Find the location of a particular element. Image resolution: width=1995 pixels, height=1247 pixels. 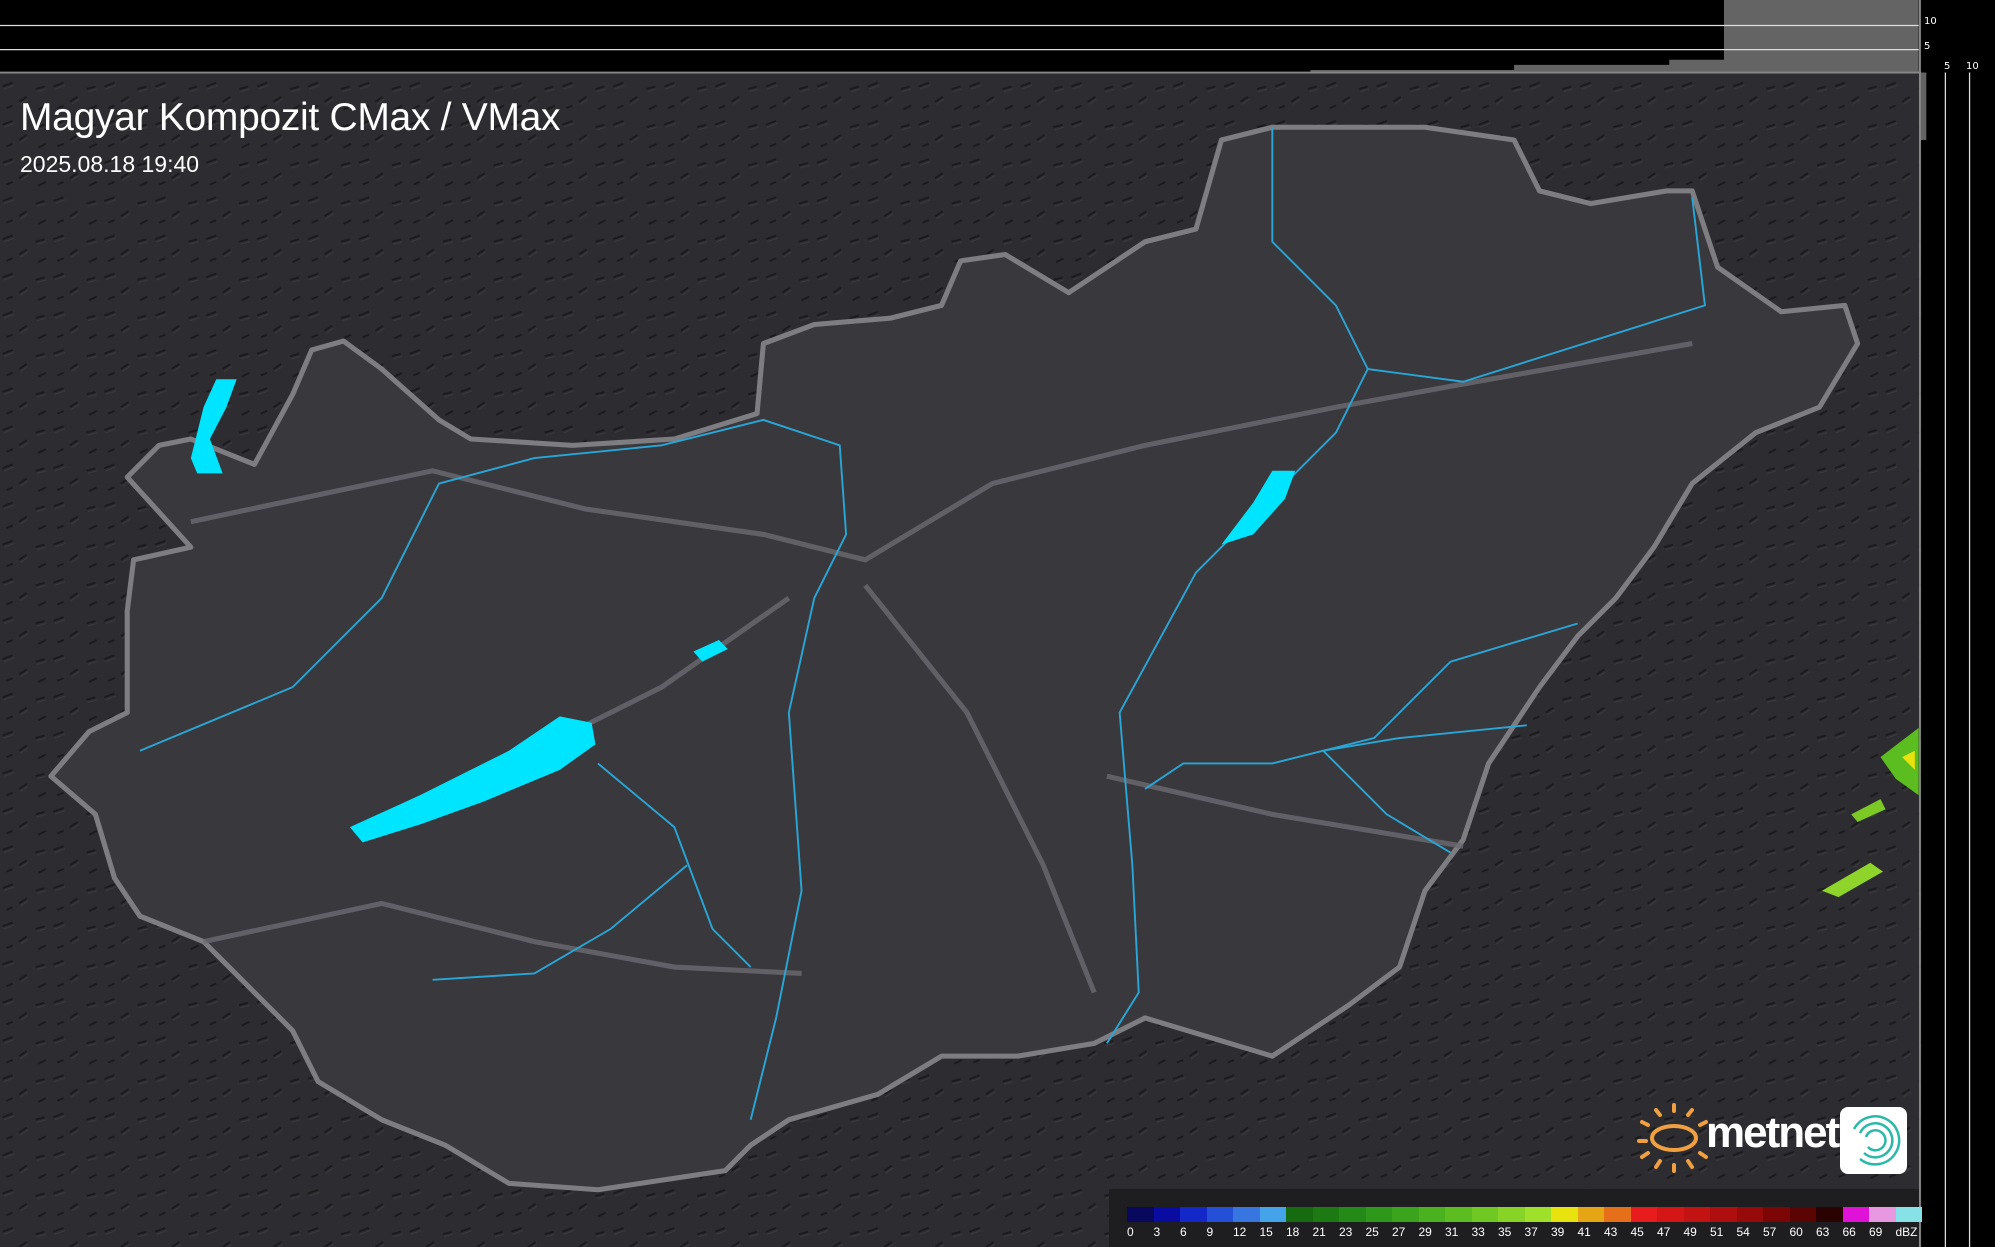

map-title: Magyar Kompozit CMax / VMax is located at coordinates (290, 117).